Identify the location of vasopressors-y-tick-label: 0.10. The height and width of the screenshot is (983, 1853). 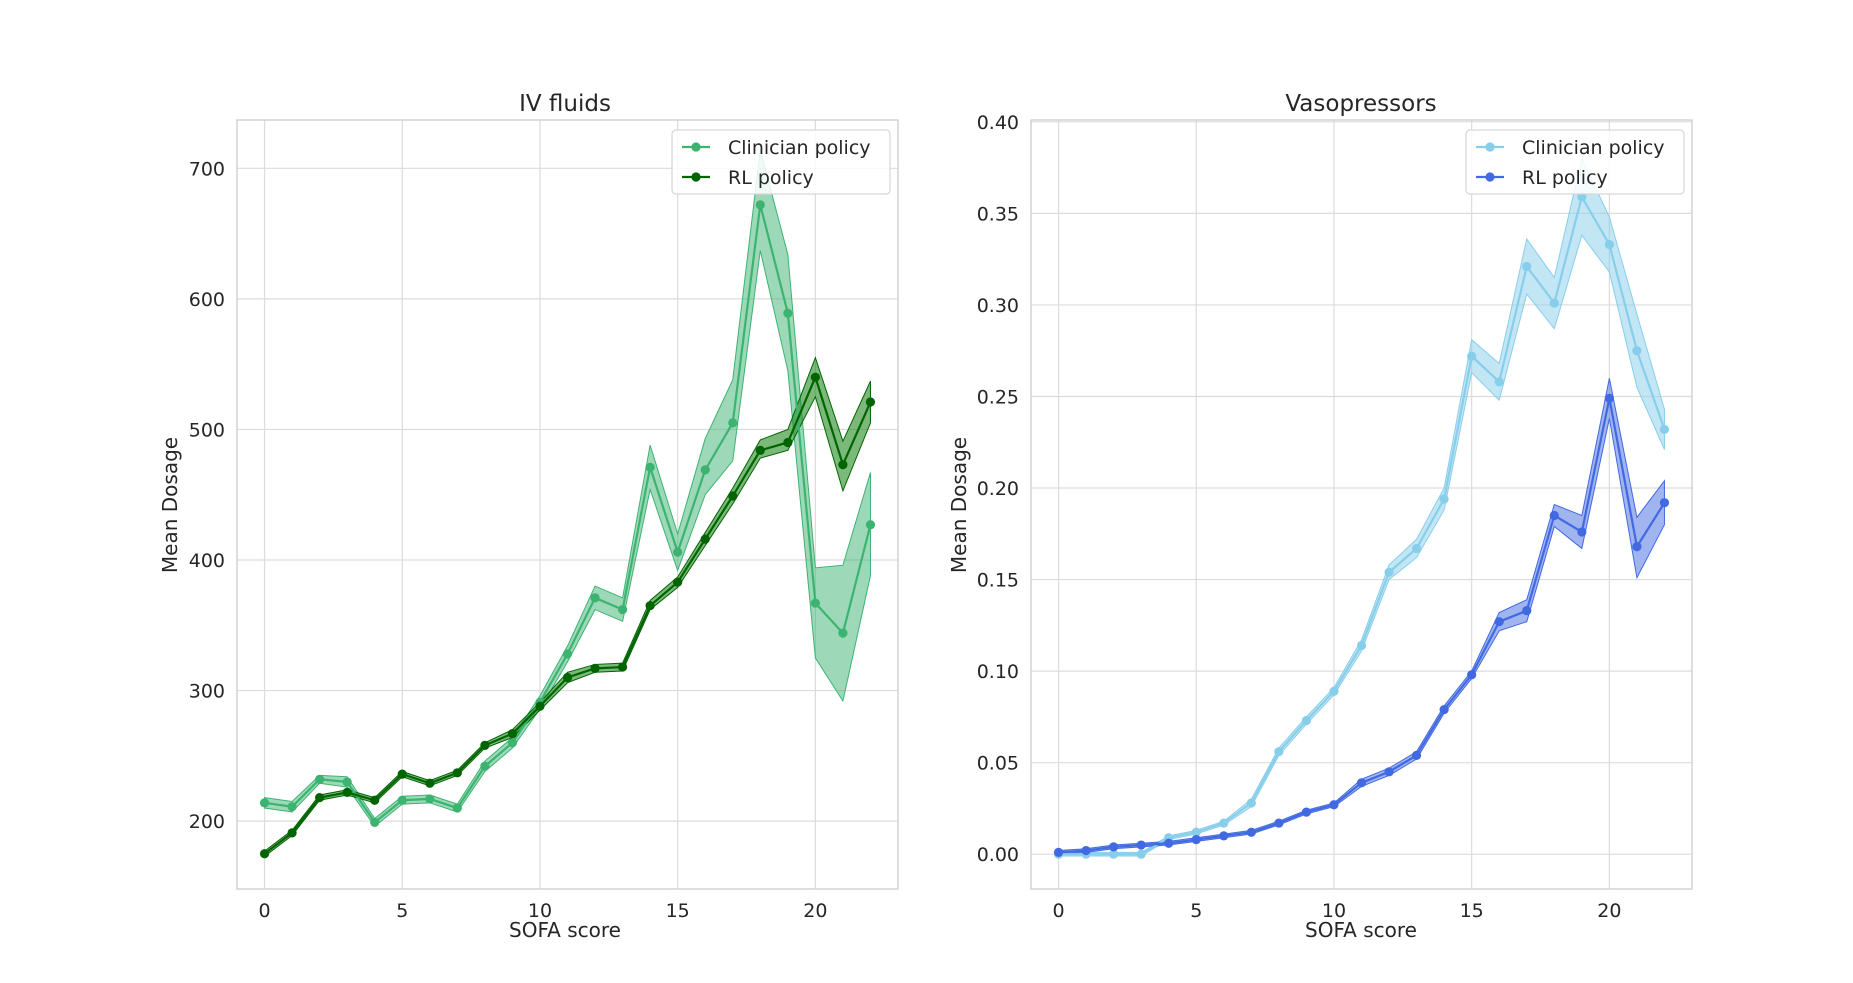
(998, 672).